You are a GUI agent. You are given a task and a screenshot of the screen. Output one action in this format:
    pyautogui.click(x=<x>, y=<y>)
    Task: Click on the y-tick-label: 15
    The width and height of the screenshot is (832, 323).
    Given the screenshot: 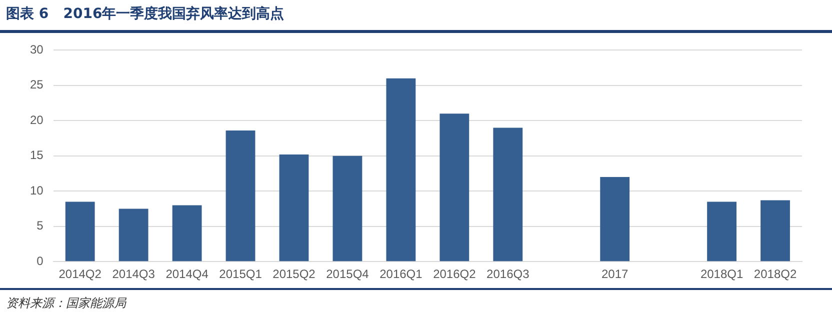 What is the action you would take?
    pyautogui.click(x=37, y=155)
    